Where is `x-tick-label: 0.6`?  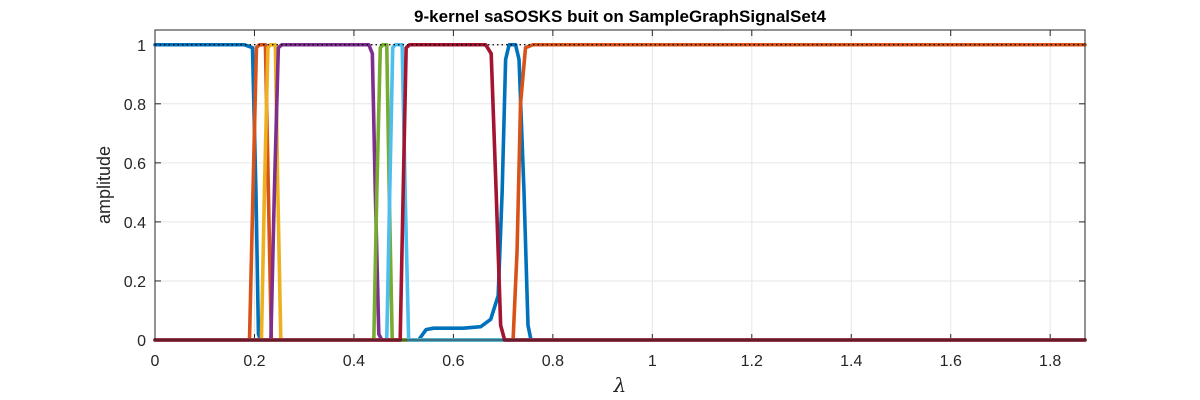 x-tick-label: 0.6 is located at coordinates (453, 361).